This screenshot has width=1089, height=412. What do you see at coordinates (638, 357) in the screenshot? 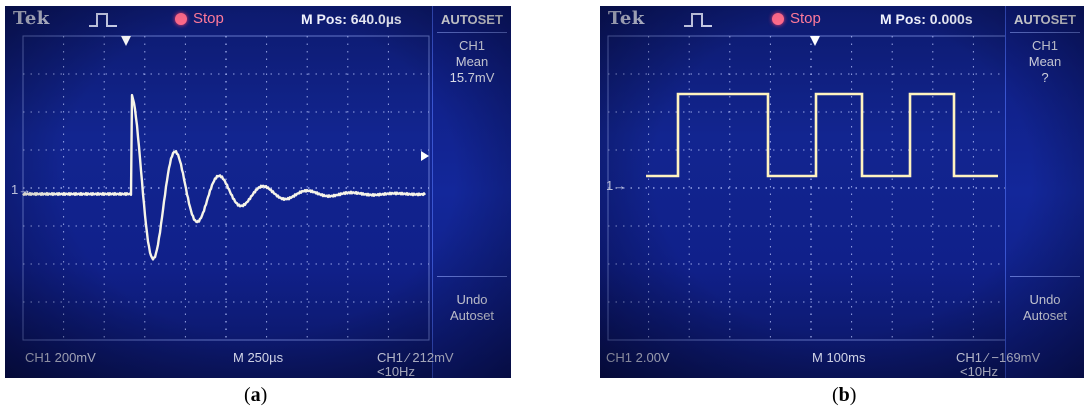
I see `channel-scale: CH1 2.00V` at bounding box center [638, 357].